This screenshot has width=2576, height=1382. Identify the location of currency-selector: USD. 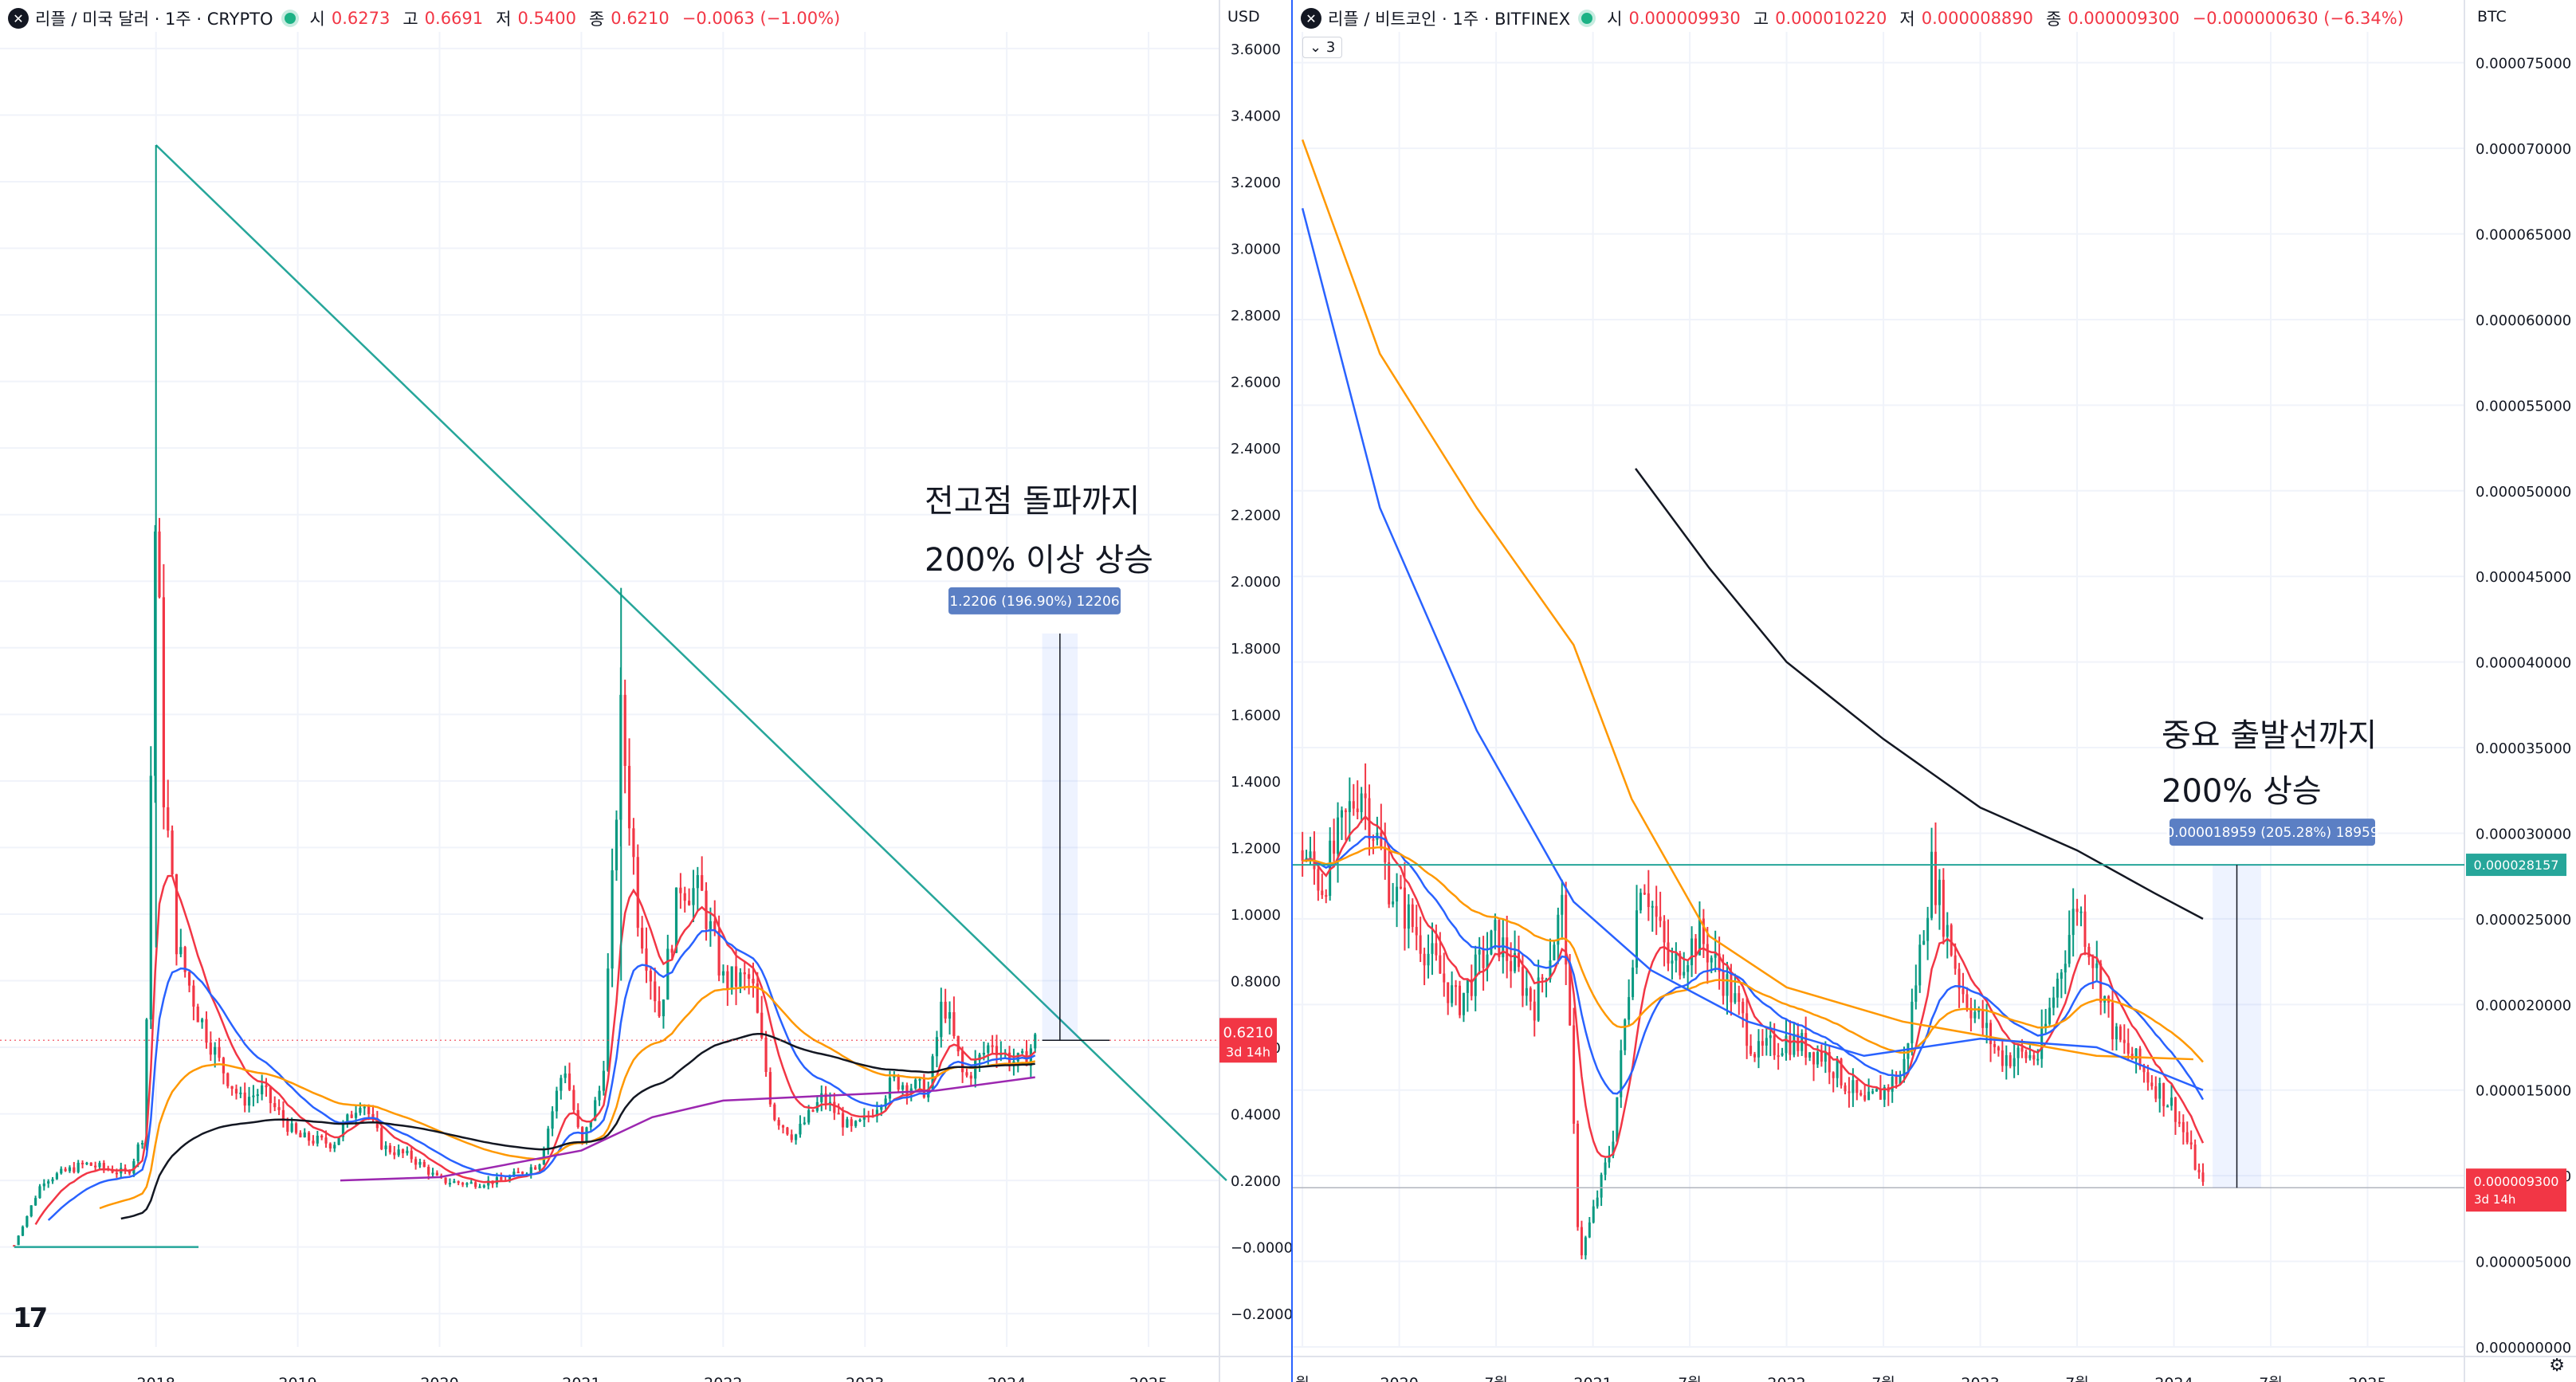
(1243, 17).